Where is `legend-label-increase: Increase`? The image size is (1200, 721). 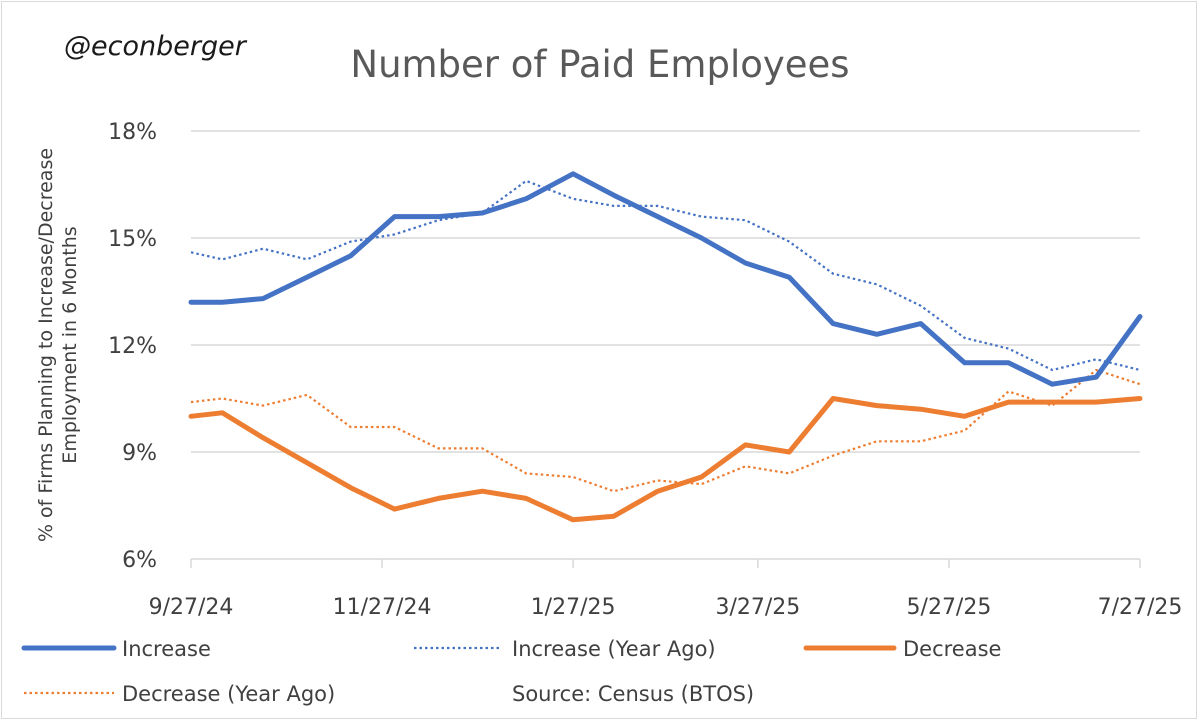 legend-label-increase: Increase is located at coordinates (166, 649).